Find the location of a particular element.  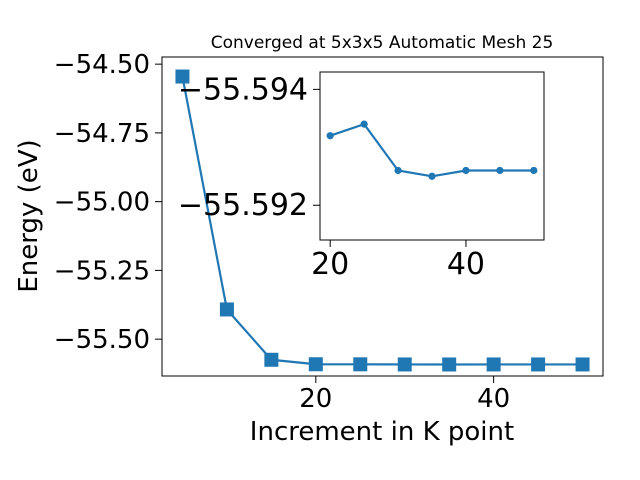

inset-series is located at coordinates (432, 150).